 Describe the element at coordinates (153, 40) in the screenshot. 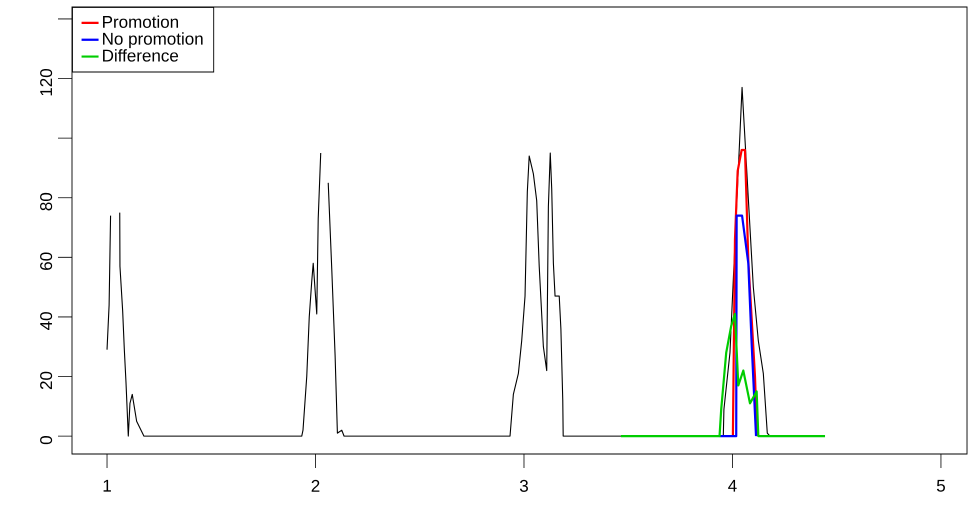

I see `legend-label: No promotion` at that location.